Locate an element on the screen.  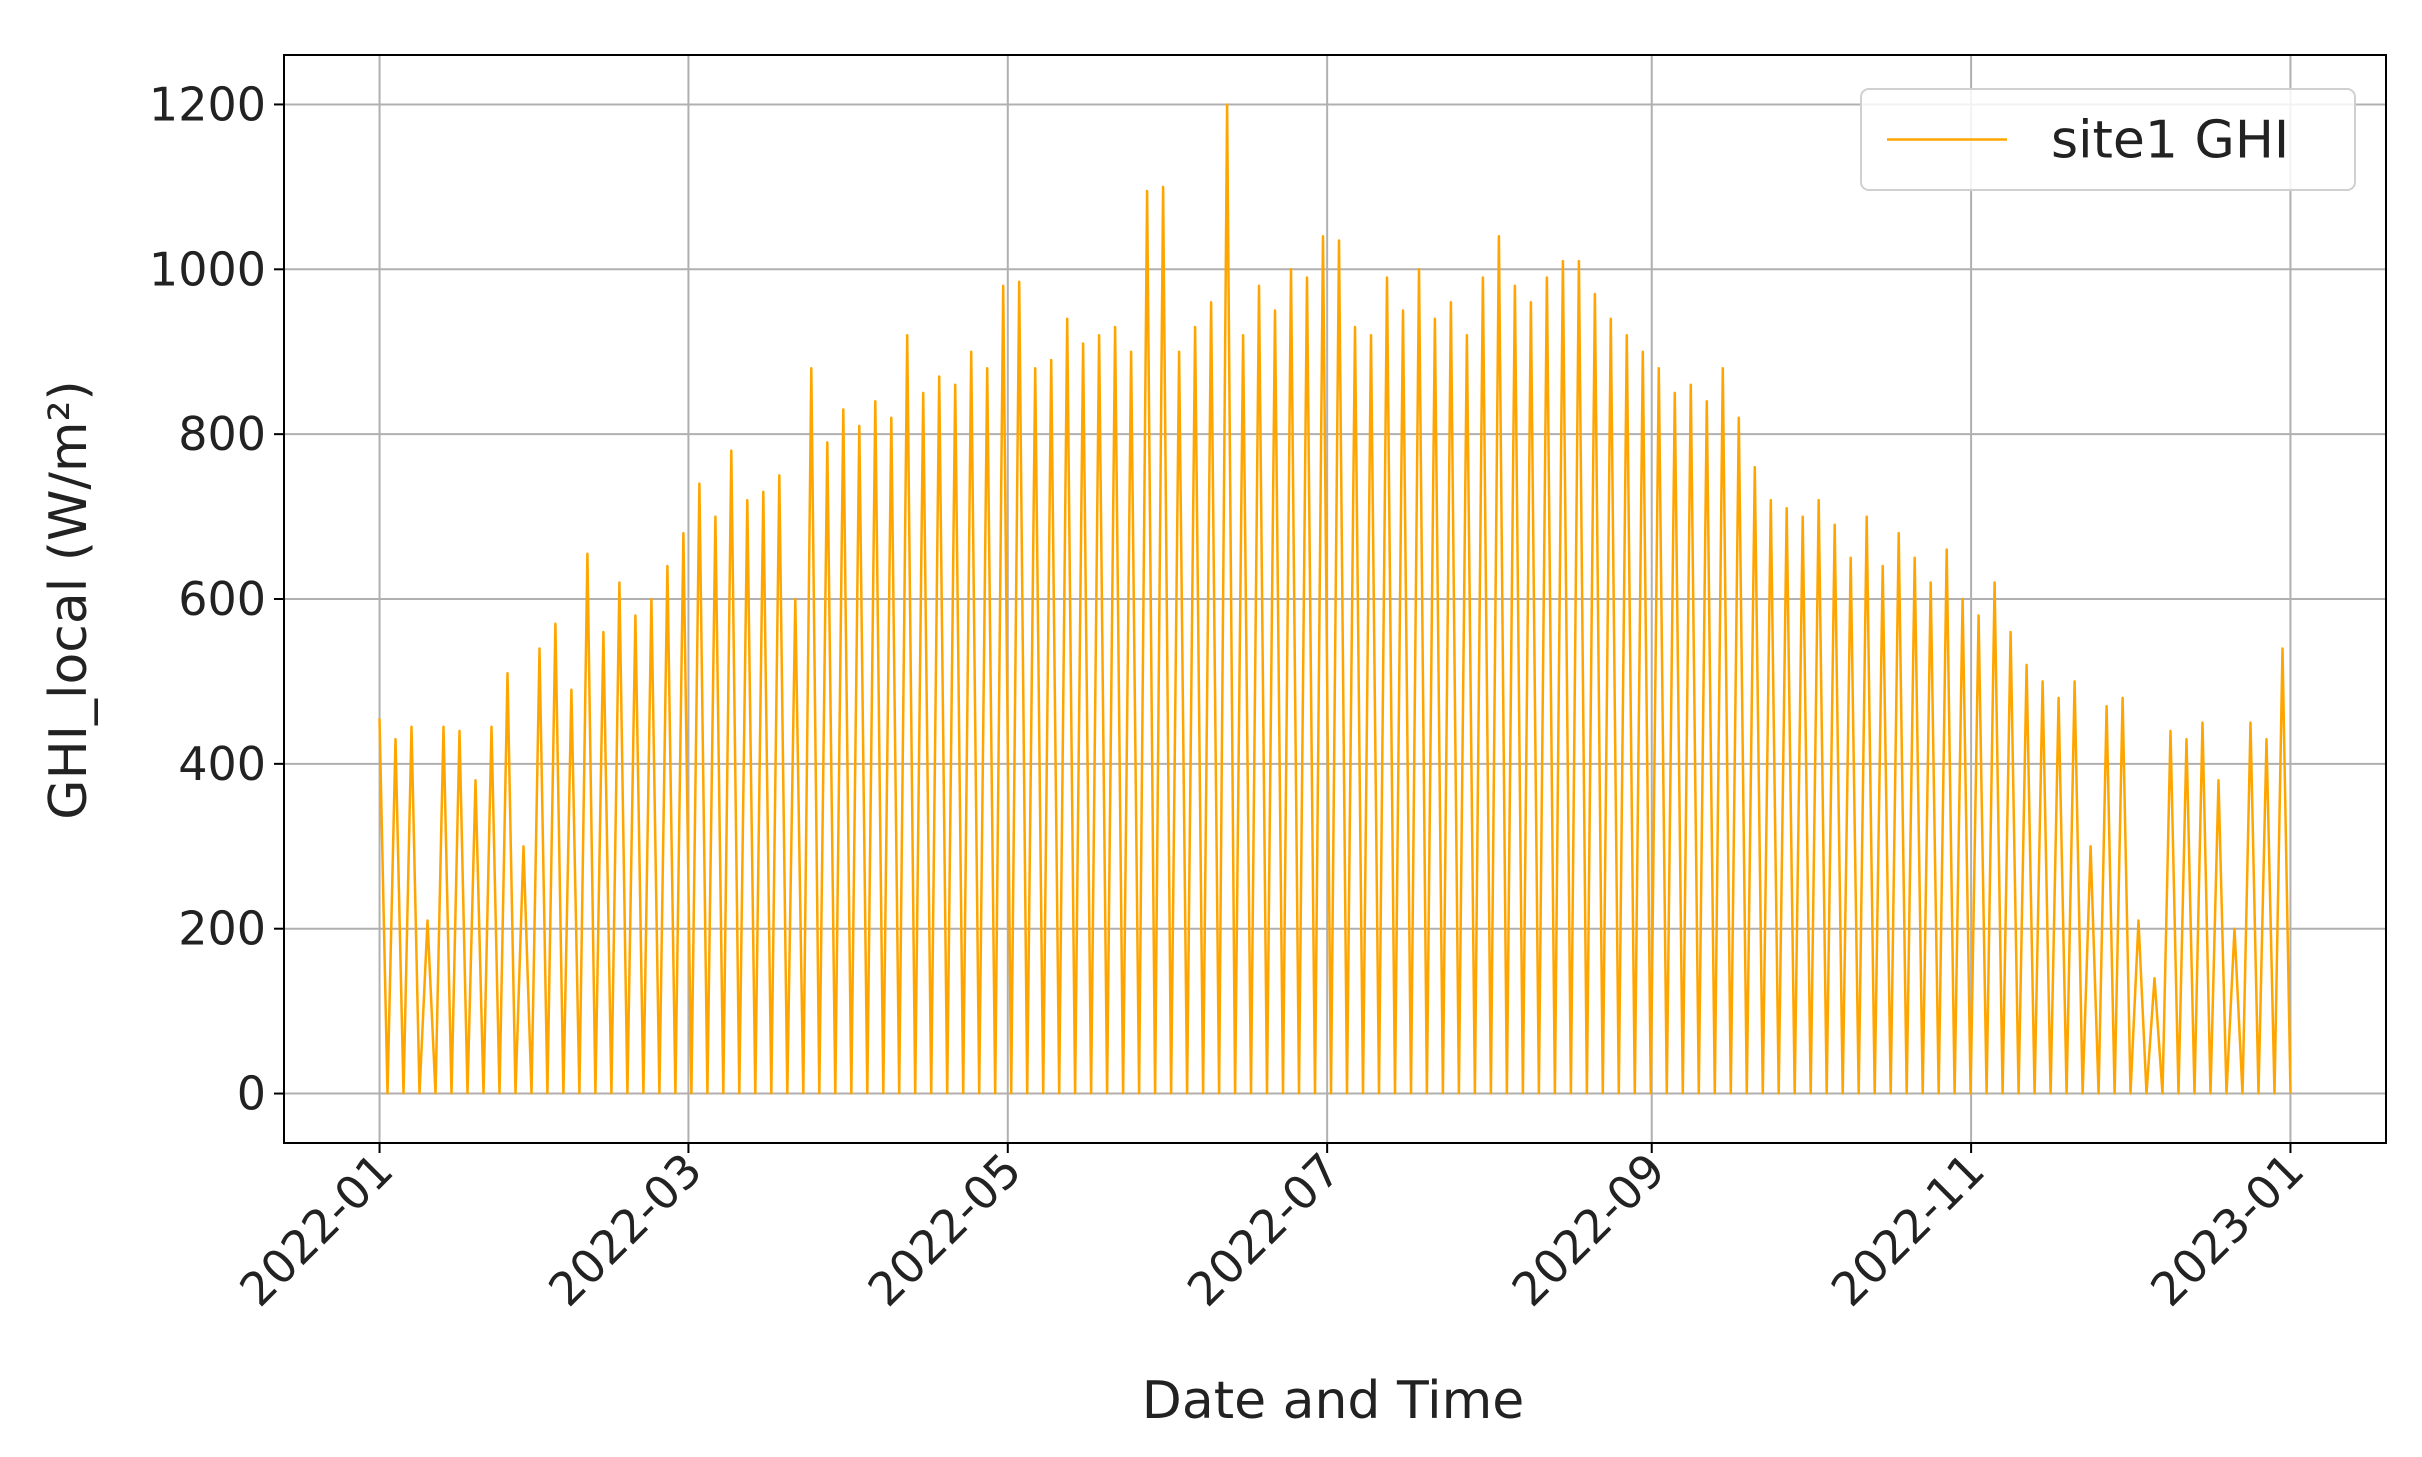
y-tick-label: 200 is located at coordinates (222, 929).